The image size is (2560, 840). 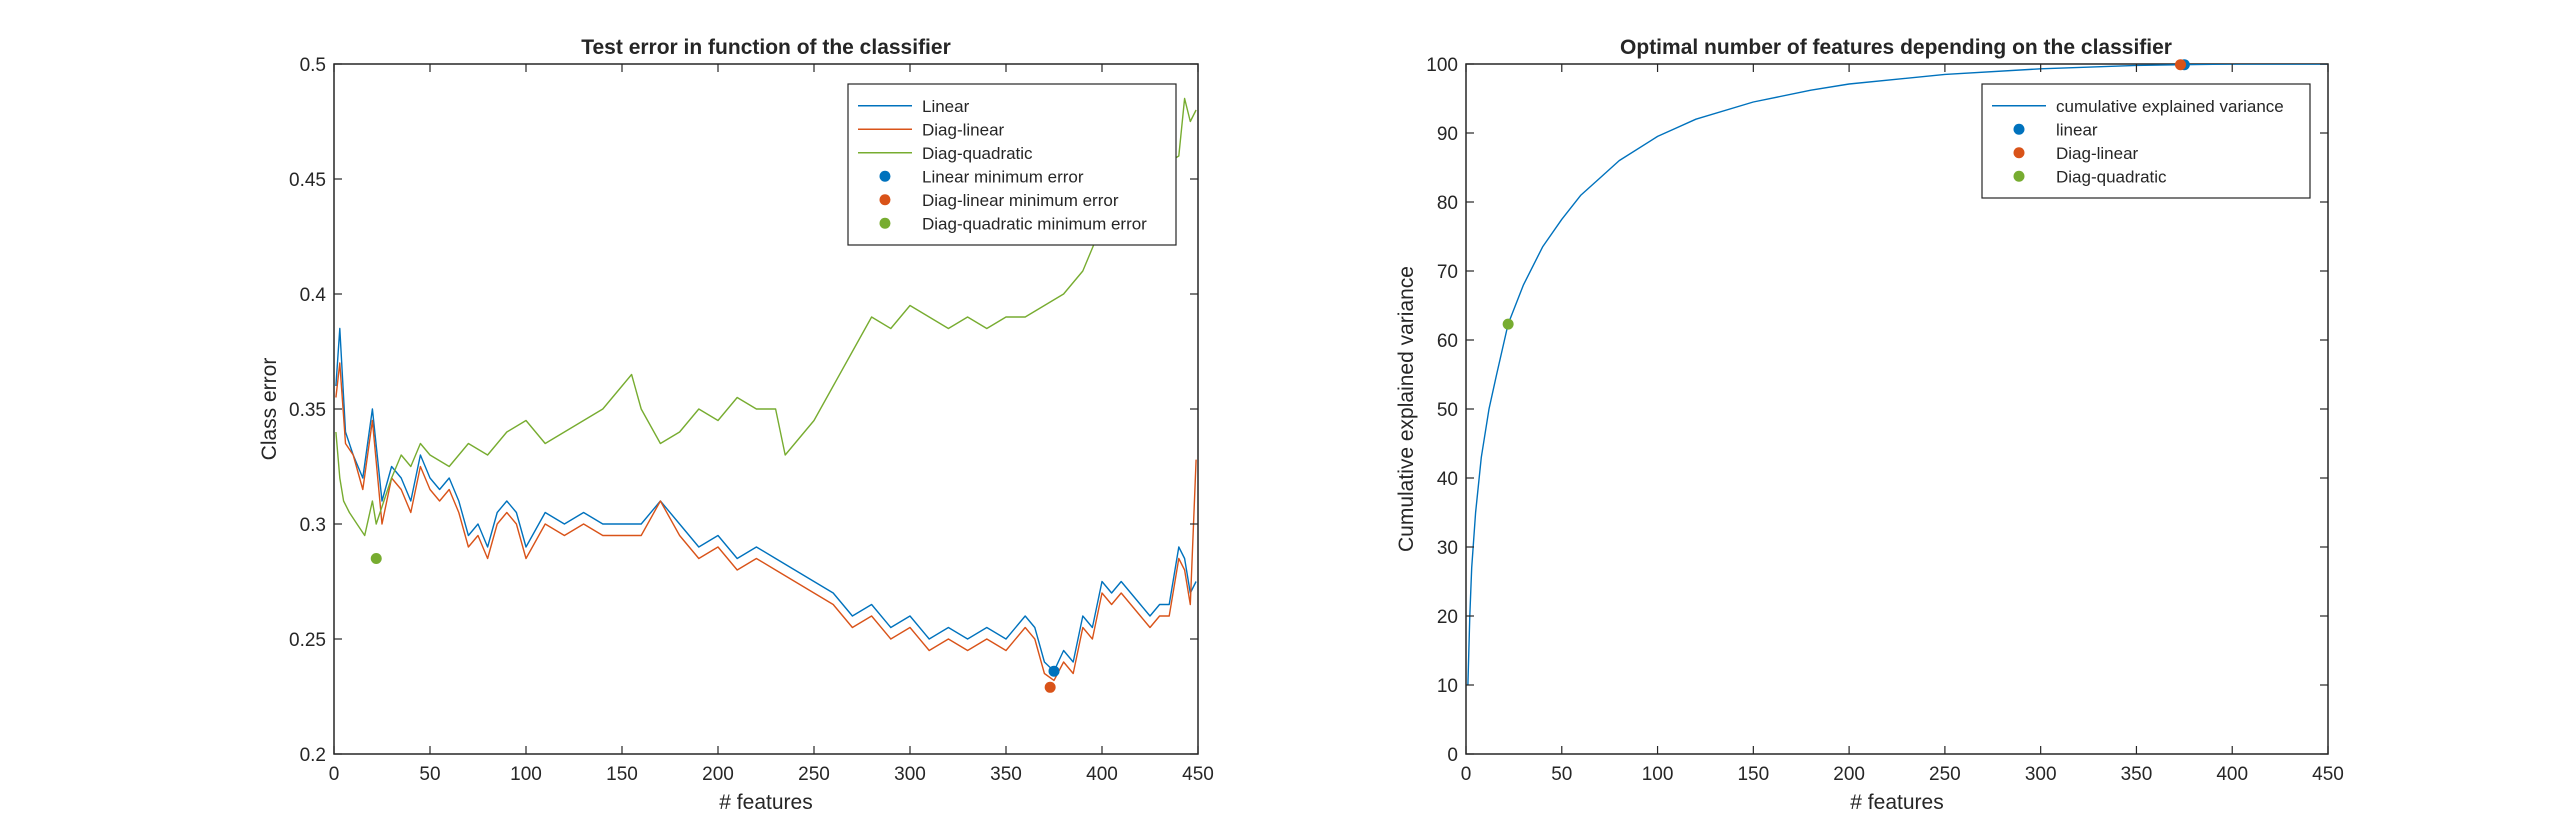 What do you see at coordinates (946, 106) in the screenshot?
I see `legend-label: Linear` at bounding box center [946, 106].